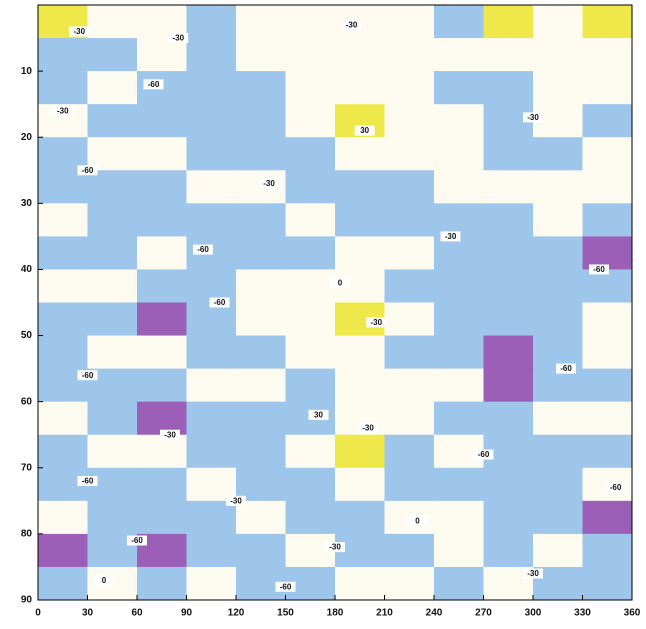 This screenshot has width=646, height=629. Describe the element at coordinates (236, 613) in the screenshot. I see `x-tick-label: 120` at that location.